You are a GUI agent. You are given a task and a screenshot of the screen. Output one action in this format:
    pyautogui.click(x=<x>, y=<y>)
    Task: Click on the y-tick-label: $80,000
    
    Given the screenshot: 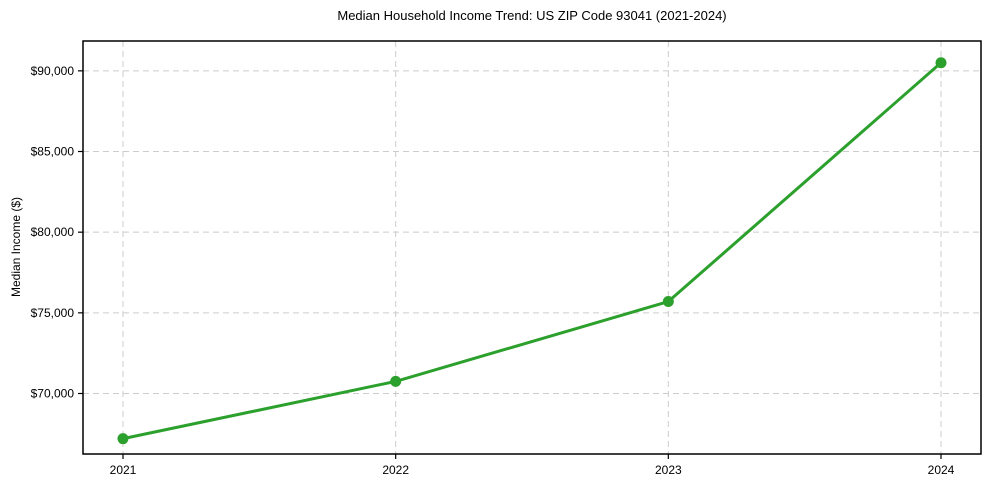 What is the action you would take?
    pyautogui.click(x=53, y=232)
    